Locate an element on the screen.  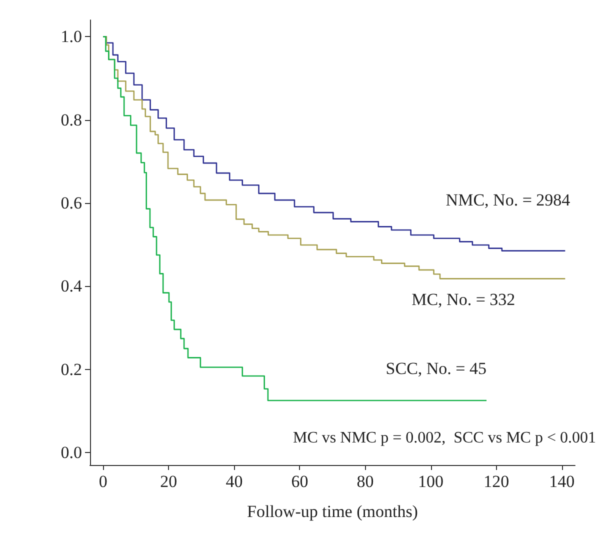
series-label: SCC, No. = 45 is located at coordinates (436, 368).